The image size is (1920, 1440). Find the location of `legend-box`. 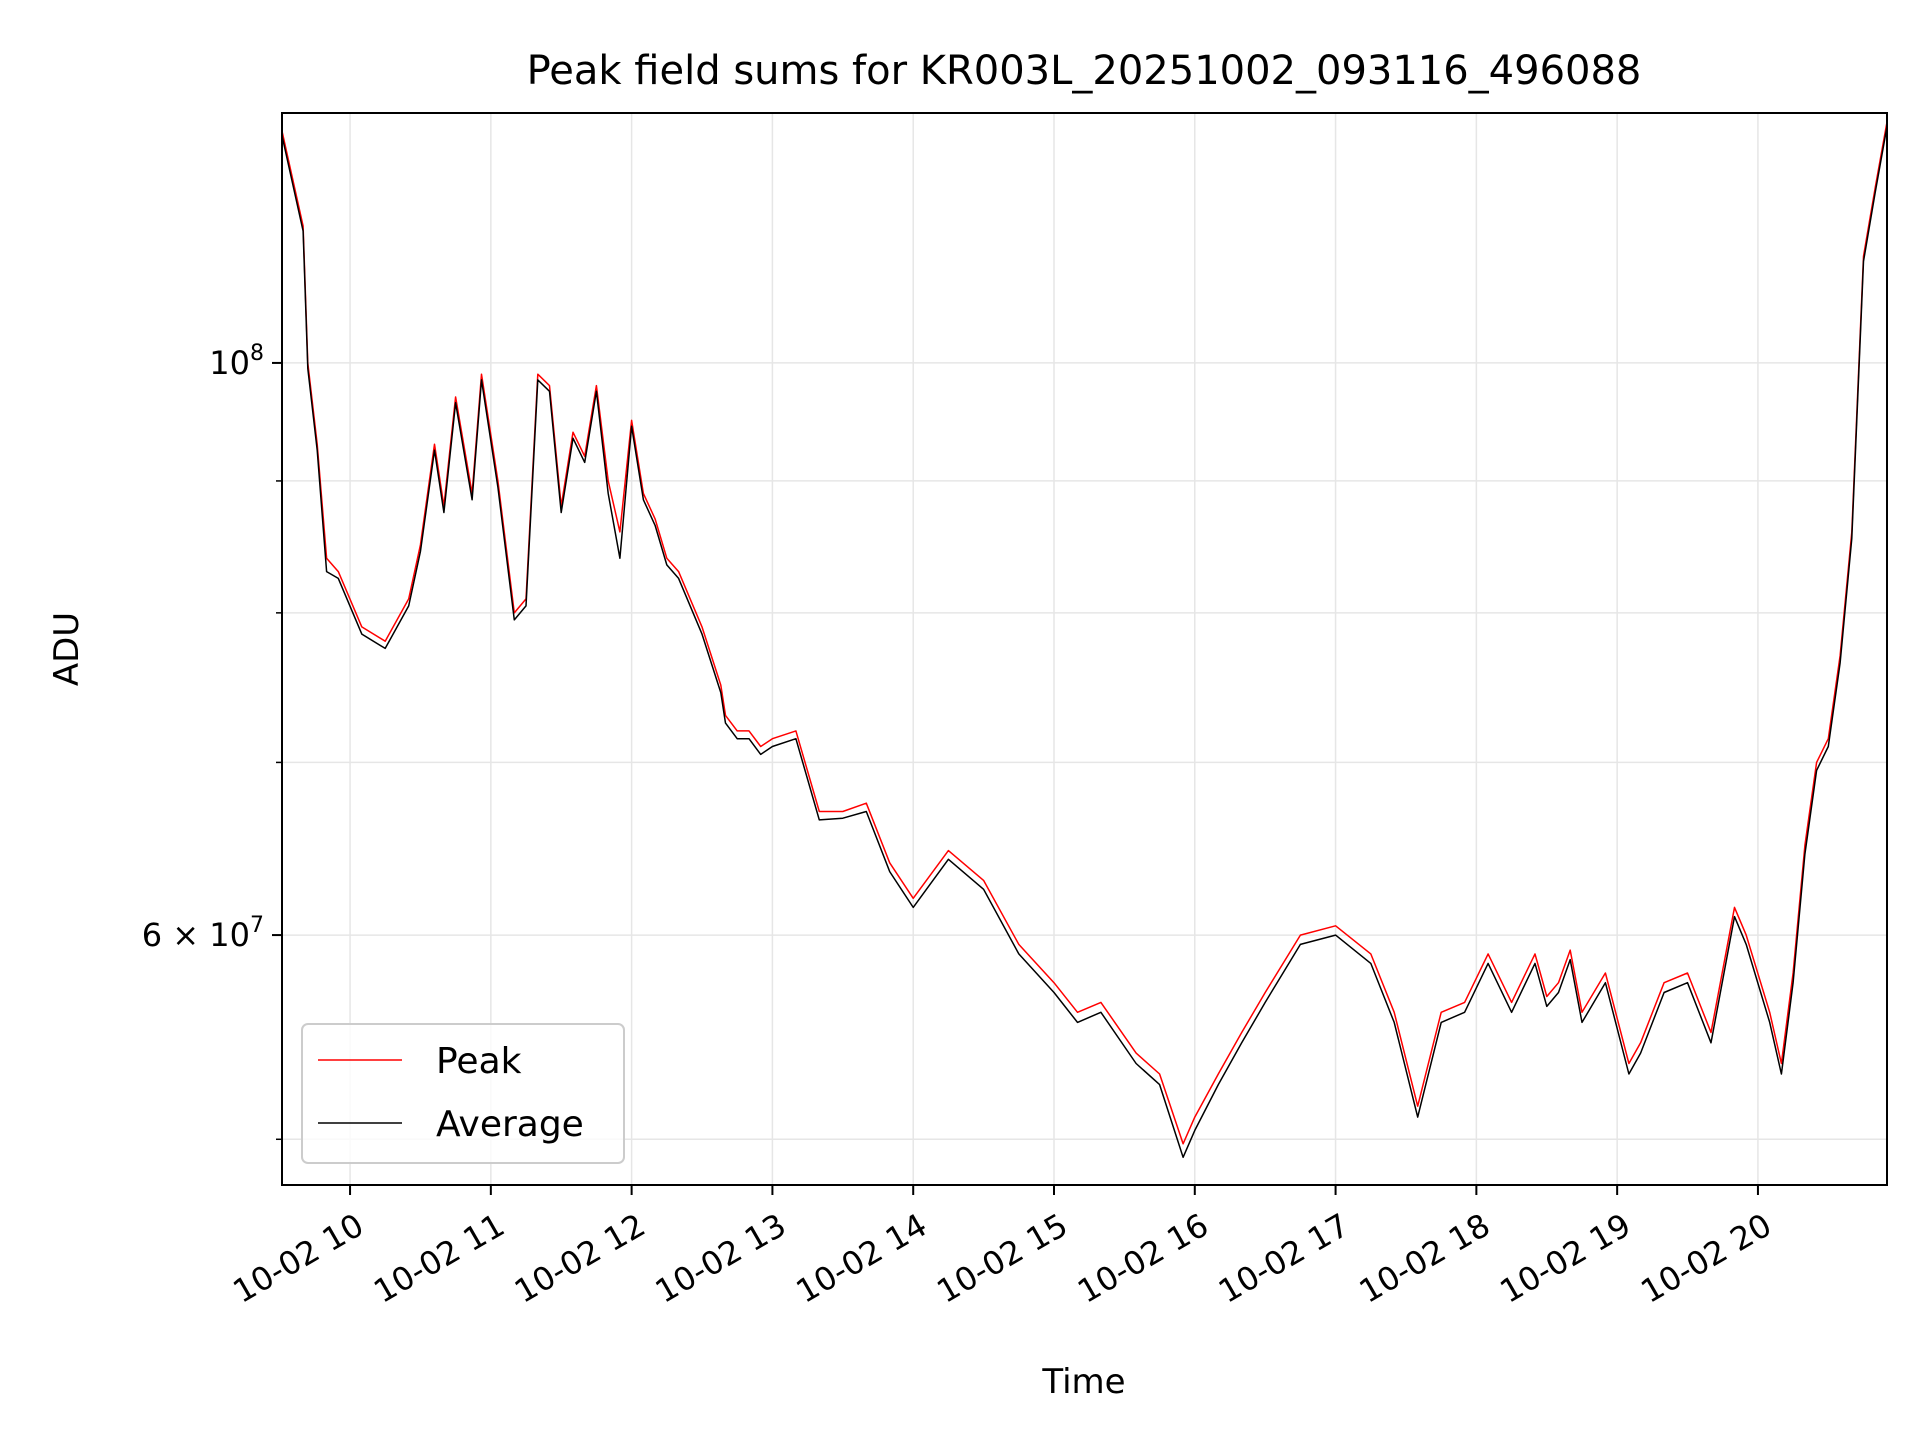

legend-box is located at coordinates (463, 1093).